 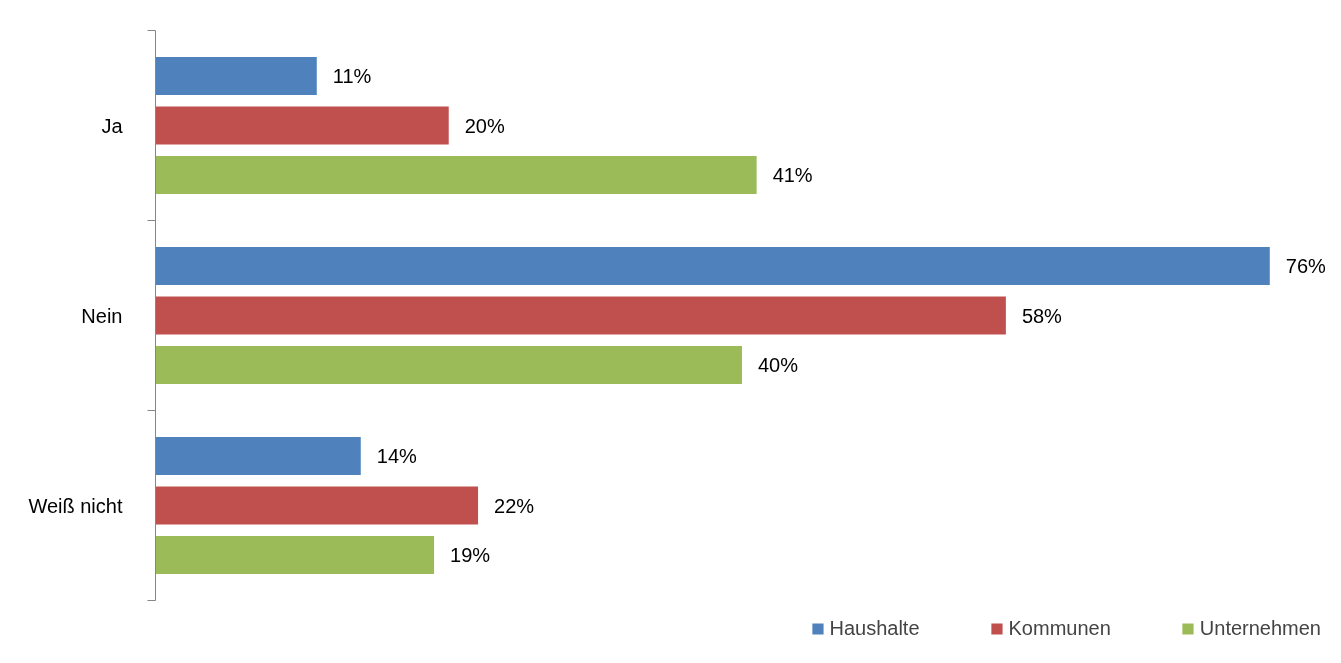 I want to click on data-label: 22%, so click(x=514, y=505).